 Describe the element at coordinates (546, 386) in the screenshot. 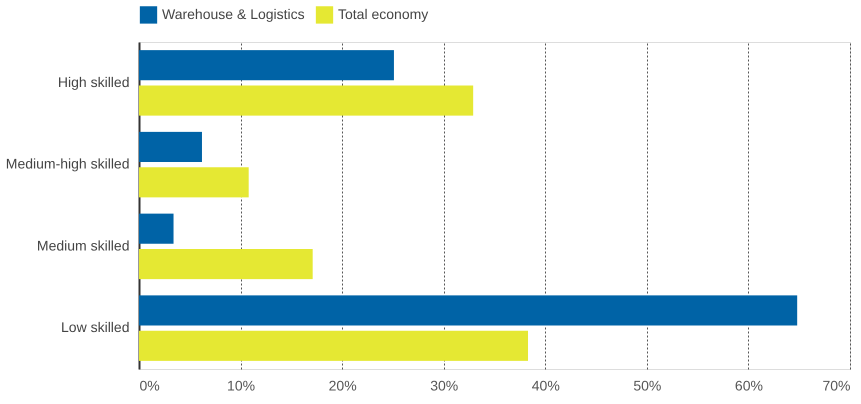

I see `x-tick-label: 40%` at that location.